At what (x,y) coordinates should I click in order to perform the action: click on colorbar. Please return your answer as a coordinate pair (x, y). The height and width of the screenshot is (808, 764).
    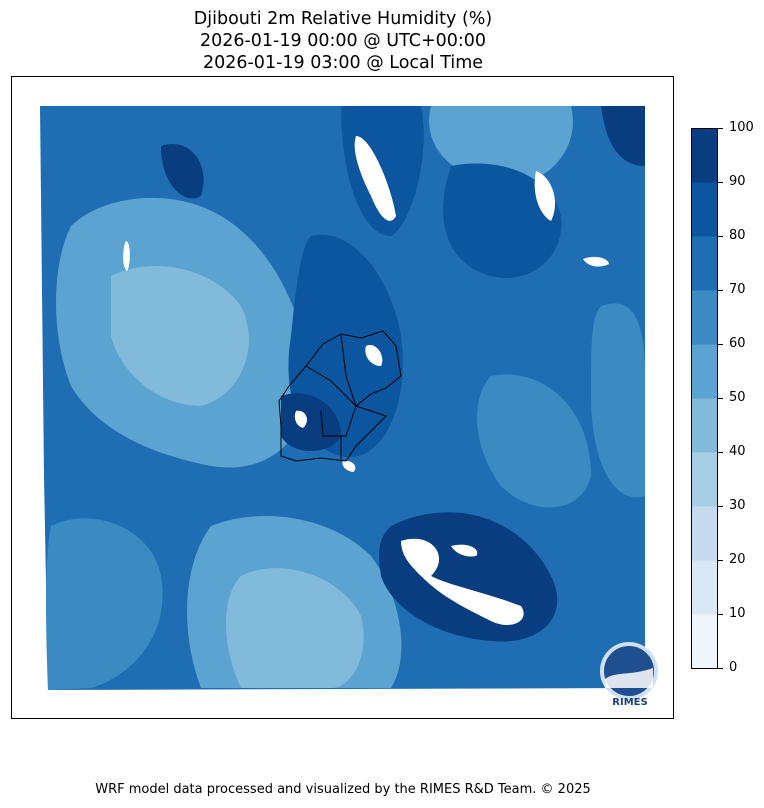
    Looking at the image, I should click on (704, 398).